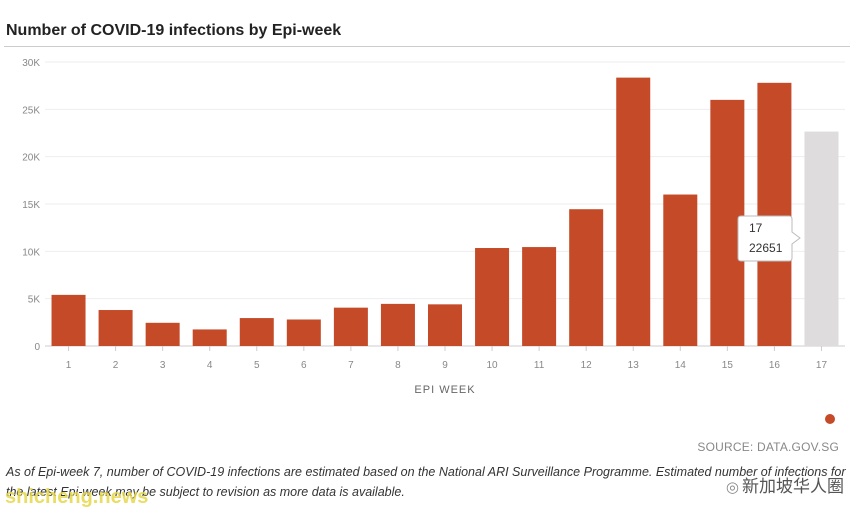 The height and width of the screenshot is (515, 858). What do you see at coordinates (37, 347) in the screenshot?
I see `y-tick-label: 0` at bounding box center [37, 347].